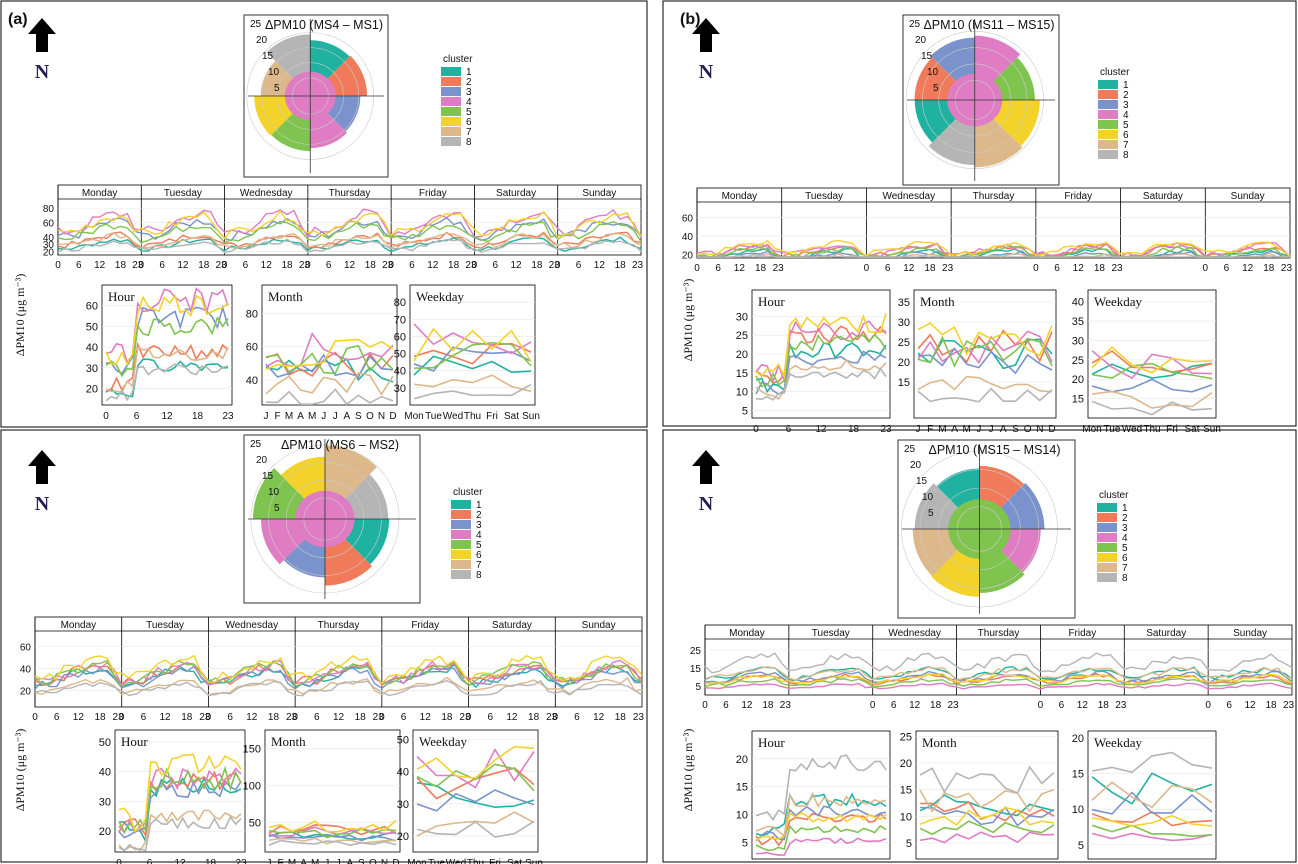 This screenshot has width=1298, height=864. I want to click on north-arrow-icon, so click(706, 467).